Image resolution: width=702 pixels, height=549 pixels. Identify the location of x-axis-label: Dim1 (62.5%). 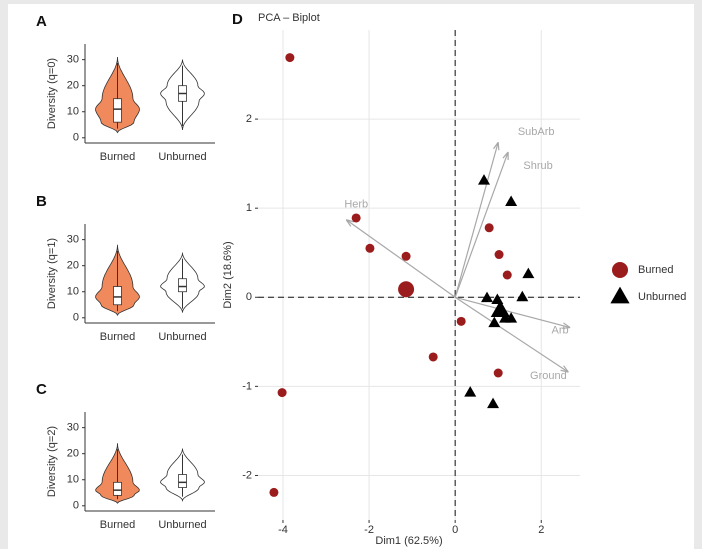
(408, 541).